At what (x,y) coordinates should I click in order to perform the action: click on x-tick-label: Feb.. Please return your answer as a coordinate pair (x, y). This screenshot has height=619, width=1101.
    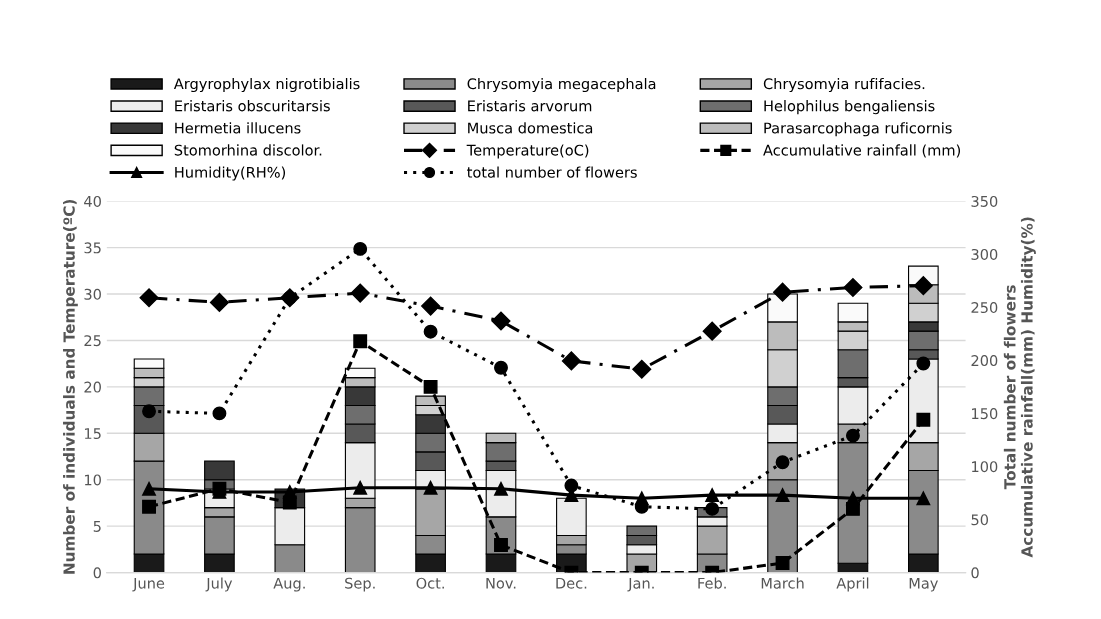
    Looking at the image, I should click on (712, 583).